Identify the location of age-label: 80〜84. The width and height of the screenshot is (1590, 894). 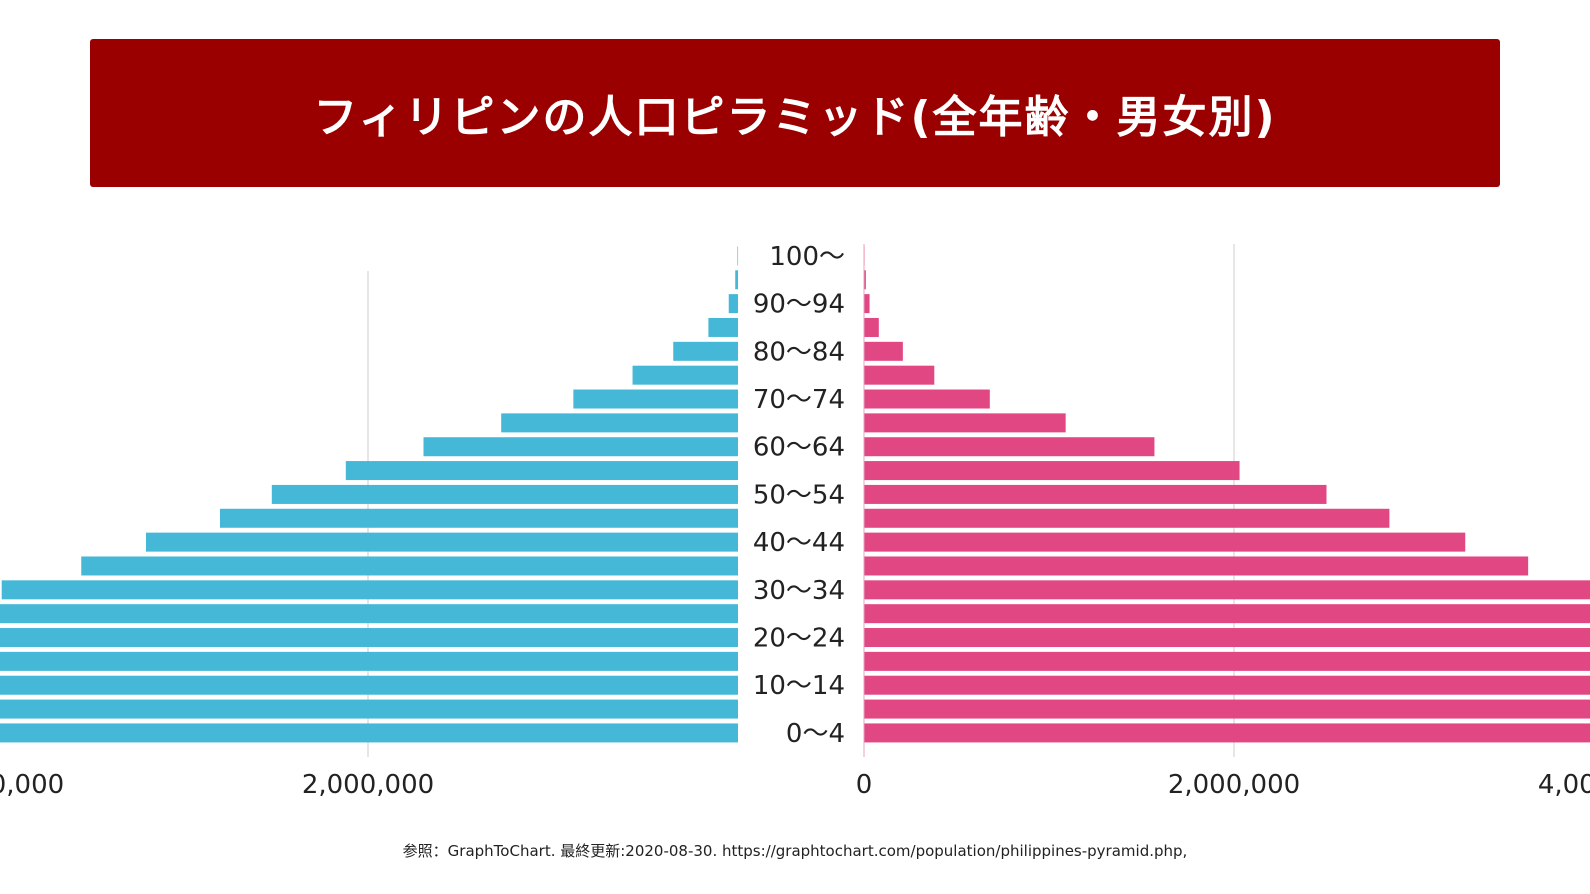
(799, 352).